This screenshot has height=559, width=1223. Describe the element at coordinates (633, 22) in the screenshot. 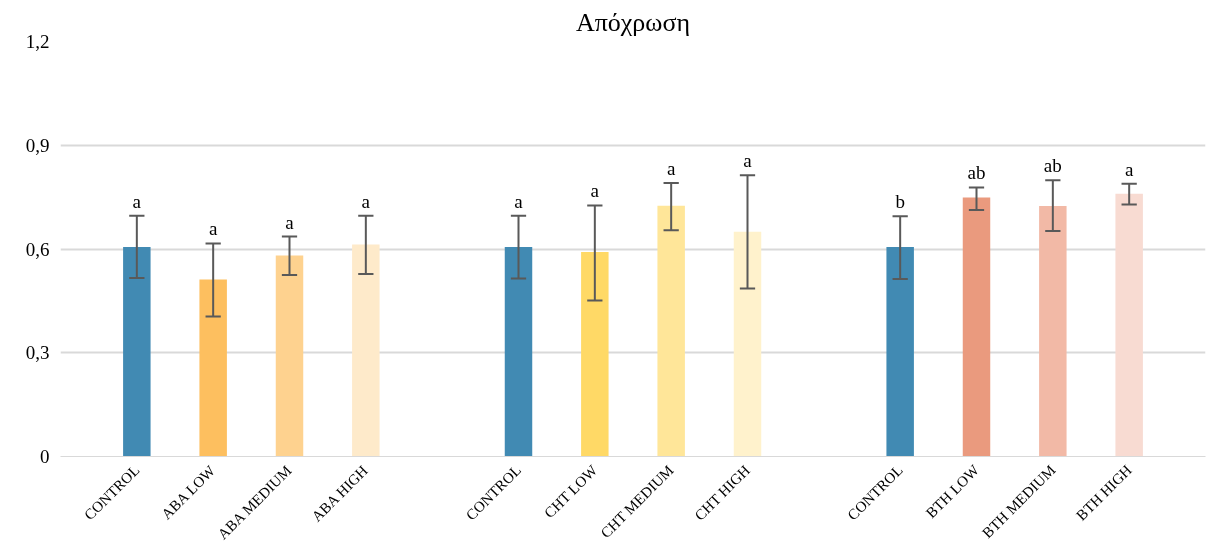

I see `chart-title: Απόχρωση` at that location.